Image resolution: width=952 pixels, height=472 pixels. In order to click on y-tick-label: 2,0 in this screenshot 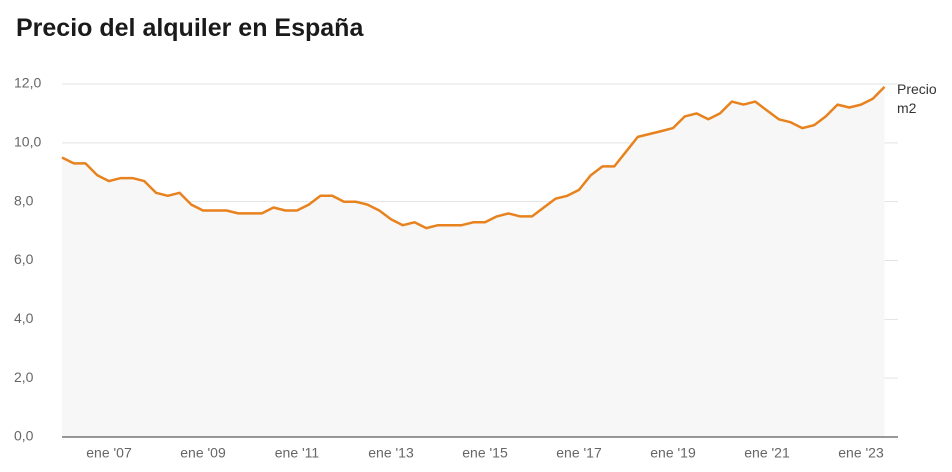, I will do `click(24, 377)`.